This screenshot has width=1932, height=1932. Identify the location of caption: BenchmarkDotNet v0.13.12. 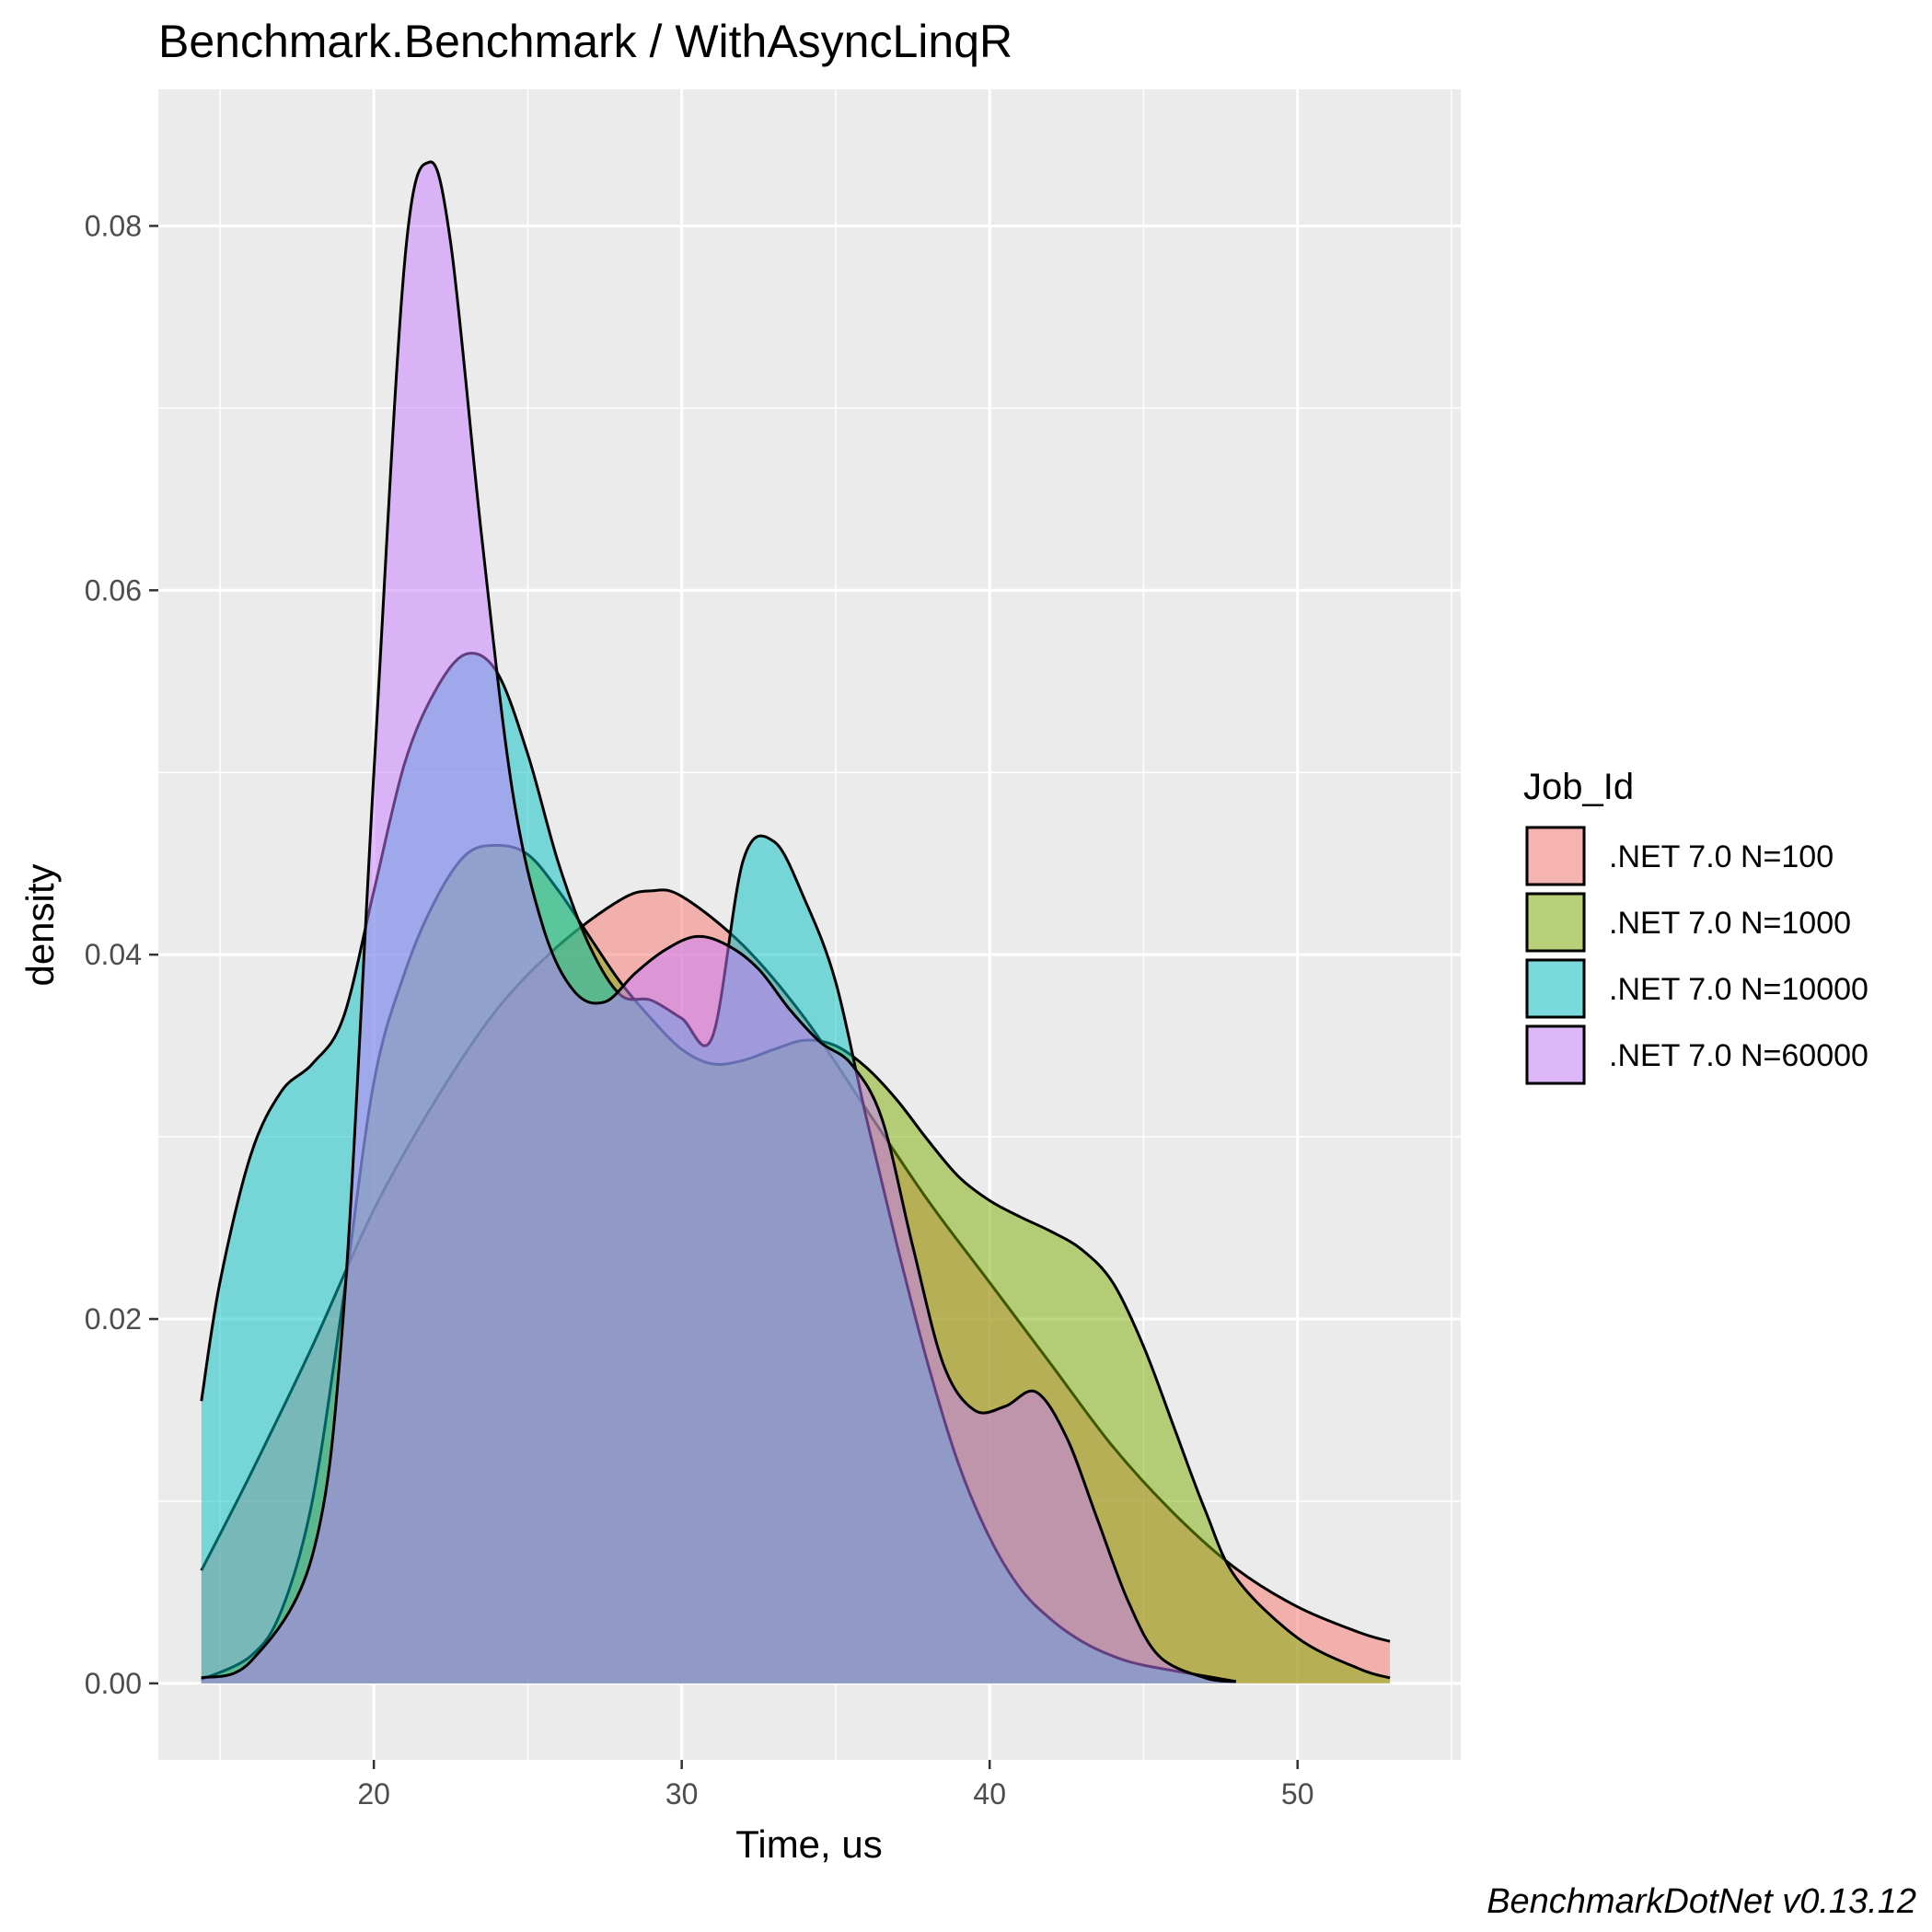
(1702, 1902).